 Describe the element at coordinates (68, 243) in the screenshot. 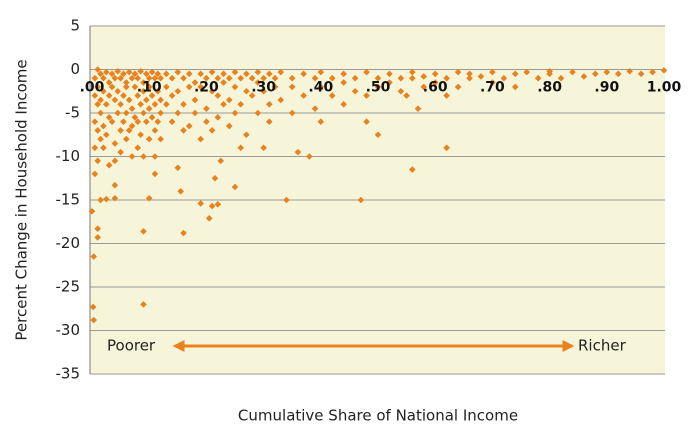

I see `y-tick-label: -20` at that location.